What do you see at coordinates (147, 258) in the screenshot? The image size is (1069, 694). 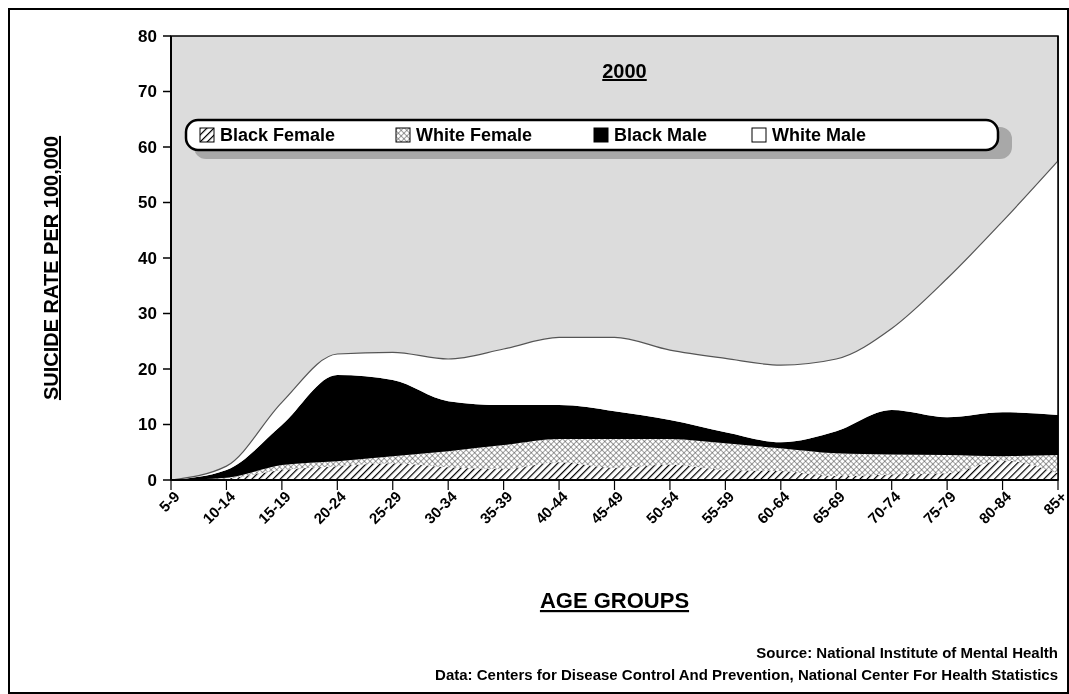 I see `y-tick-label: 40` at bounding box center [147, 258].